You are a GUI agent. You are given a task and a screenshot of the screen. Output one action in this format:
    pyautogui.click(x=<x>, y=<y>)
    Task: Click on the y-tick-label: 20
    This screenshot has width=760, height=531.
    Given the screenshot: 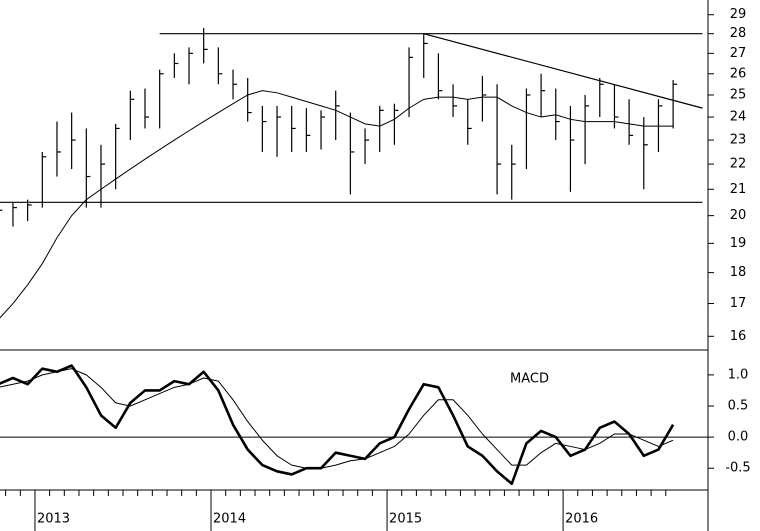 What is the action you would take?
    pyautogui.click(x=738, y=215)
    